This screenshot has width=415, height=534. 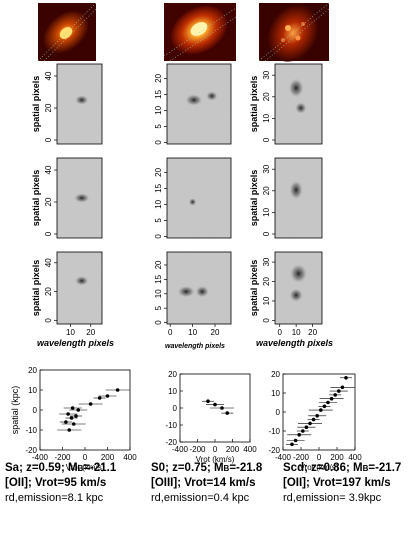 I want to click on y-axis-label: spatial (kpc), so click(x=15, y=410).